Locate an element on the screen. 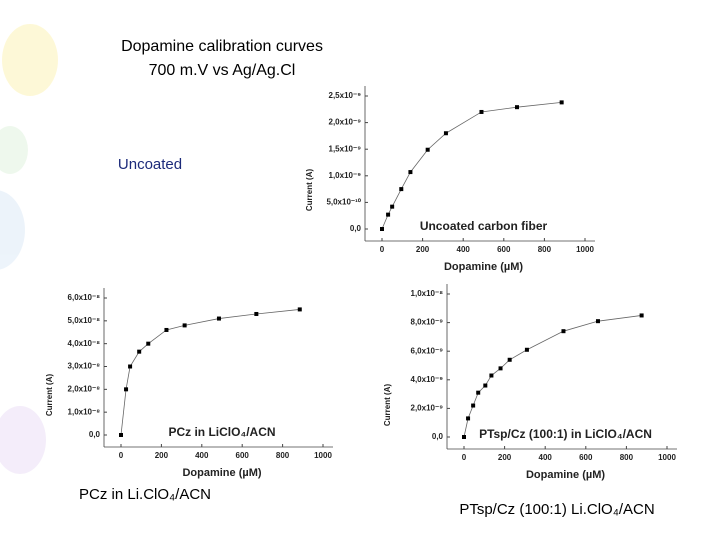 This screenshot has height=540, width=720. y-tick-label: 6,0x10⁻⁸ is located at coordinates (84, 297).